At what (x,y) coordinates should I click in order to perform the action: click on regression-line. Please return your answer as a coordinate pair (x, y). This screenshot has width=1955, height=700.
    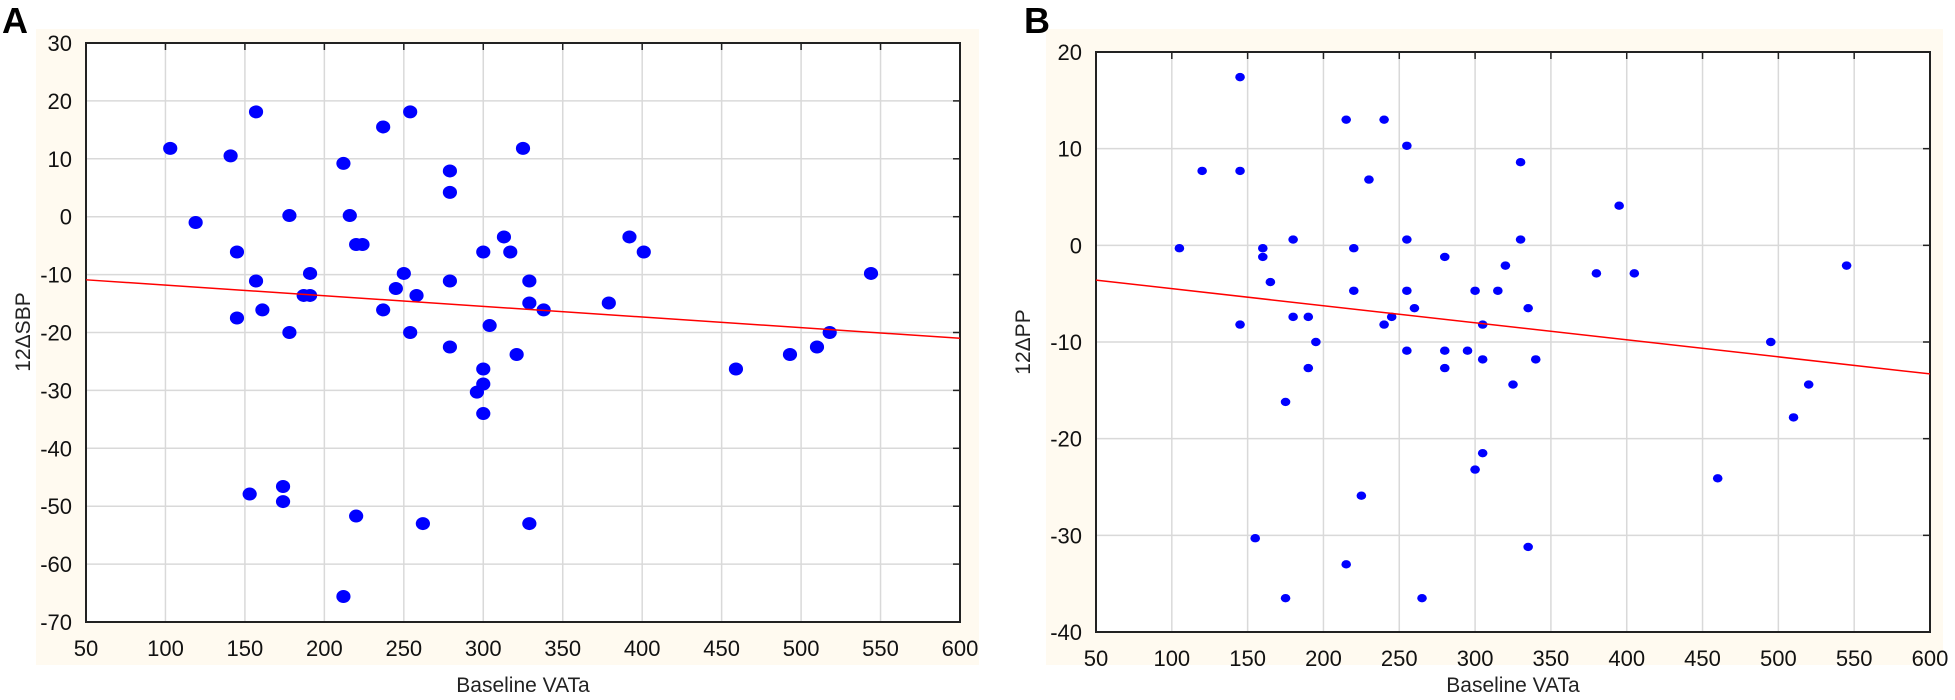
    Looking at the image, I should click on (523, 309).